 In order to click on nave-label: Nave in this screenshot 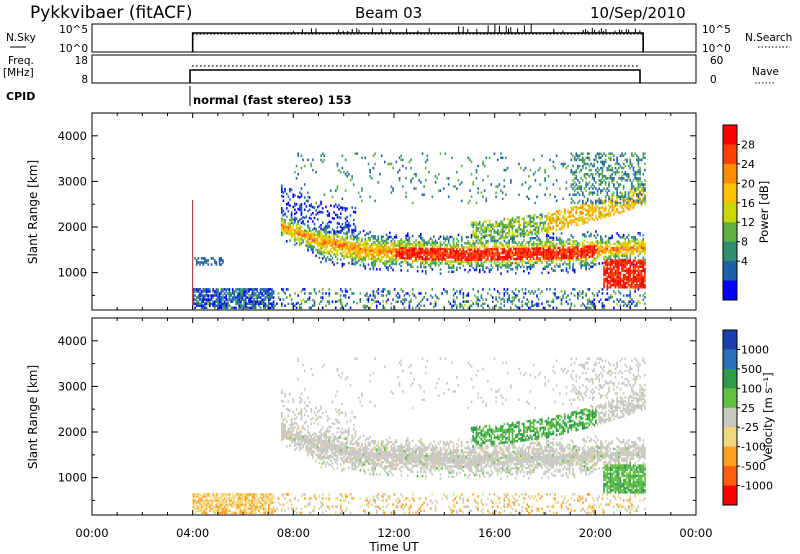, I will do `click(765, 72)`.